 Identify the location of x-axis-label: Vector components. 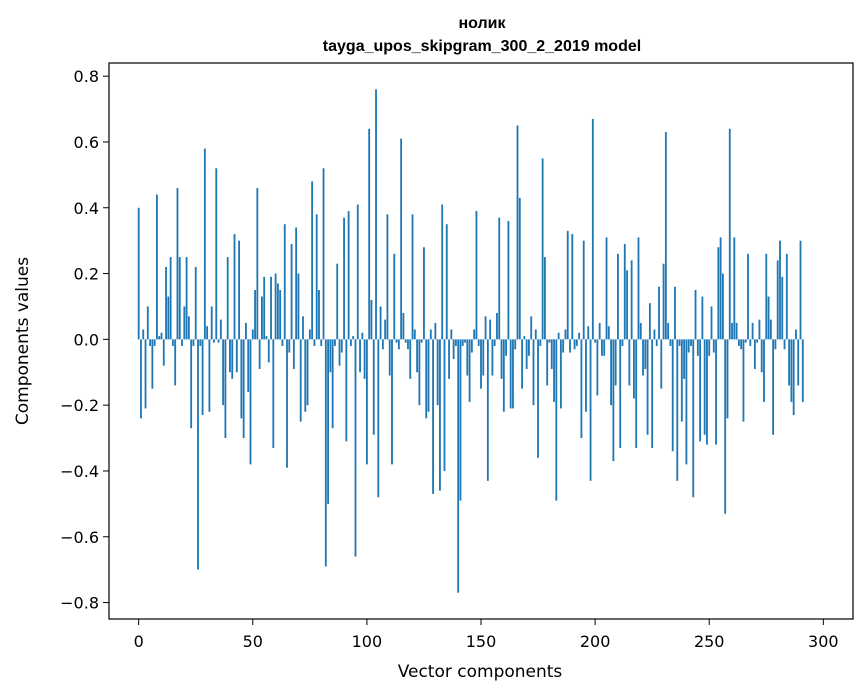
(480, 672).